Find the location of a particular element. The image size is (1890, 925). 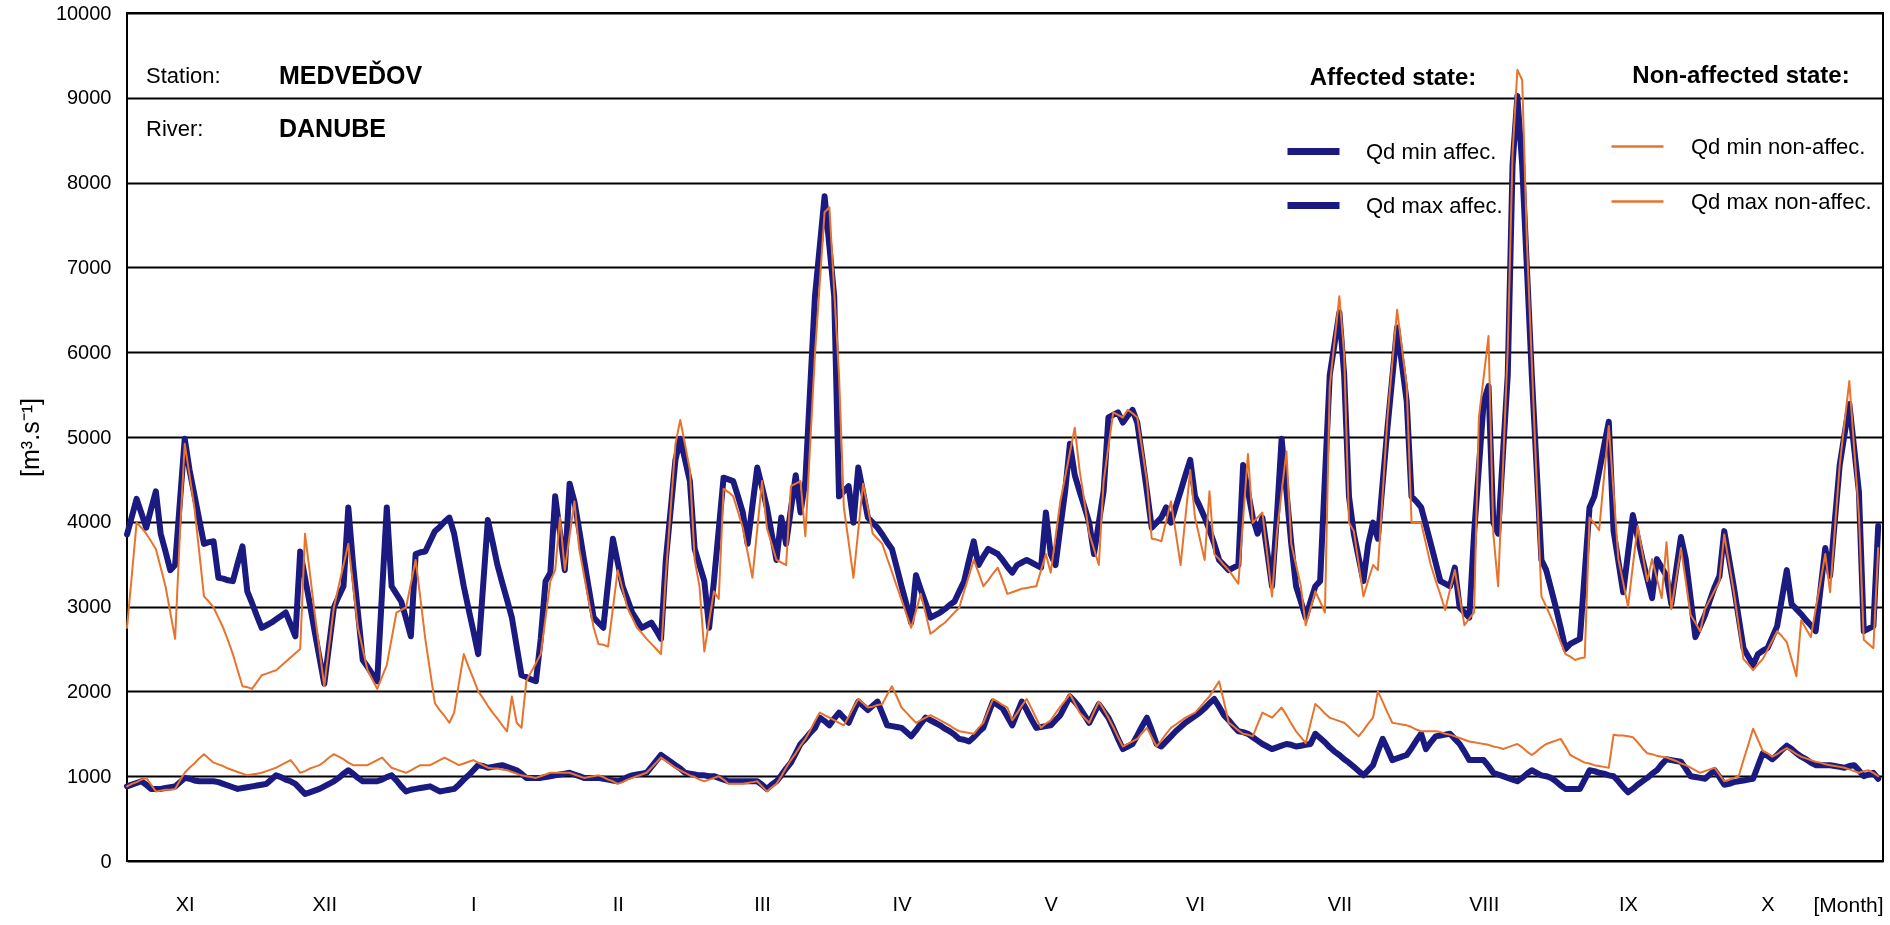

legend-title: Affected state: is located at coordinates (1393, 76).